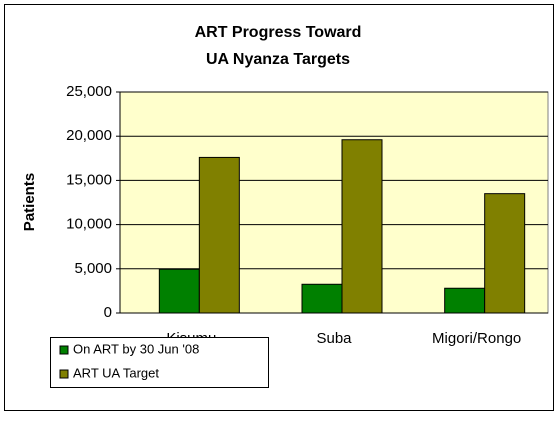 The height and width of the screenshot is (421, 558). I want to click on legend-label: ART UA Target, so click(116, 372).